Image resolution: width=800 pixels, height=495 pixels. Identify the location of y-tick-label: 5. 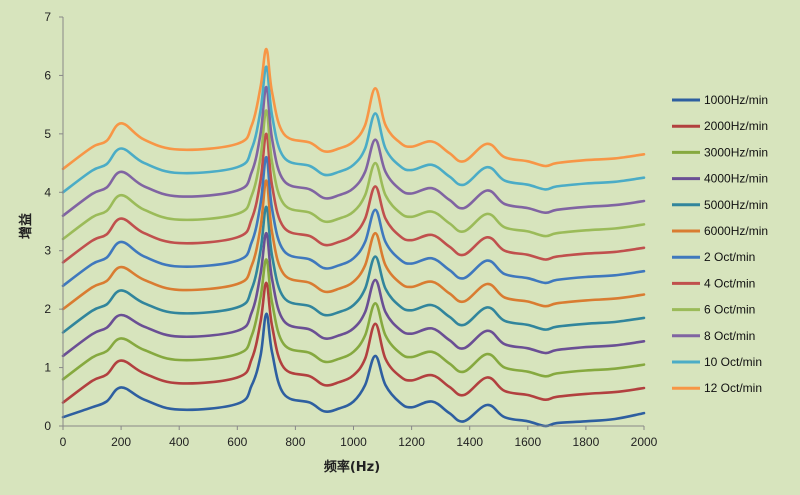
(47, 134).